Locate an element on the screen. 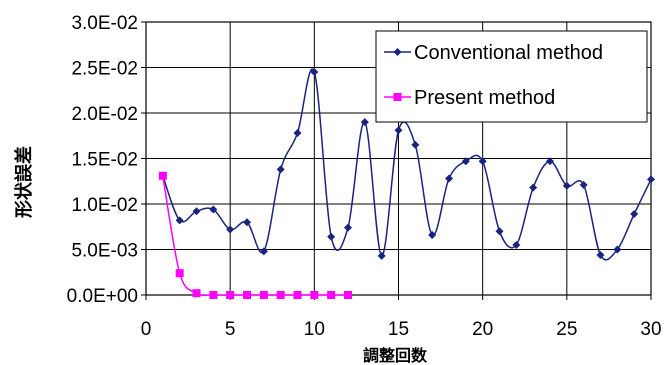 Image resolution: width=665 pixels, height=365 pixels. y-tick-label: 1.0E-02 is located at coordinates (104, 205).